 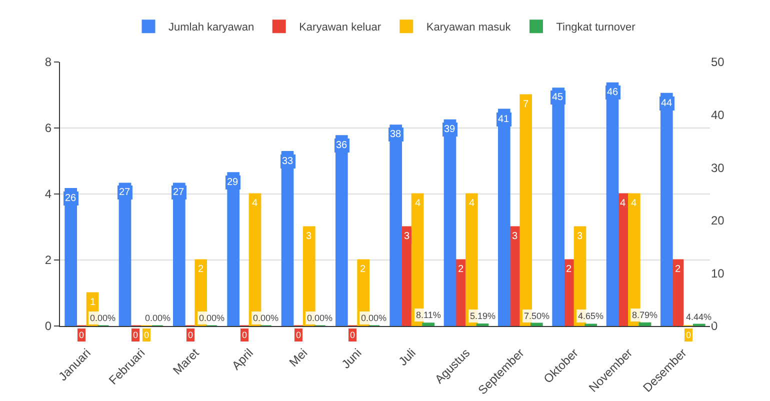 I want to click on y2-tick-label: 0, so click(x=714, y=326).